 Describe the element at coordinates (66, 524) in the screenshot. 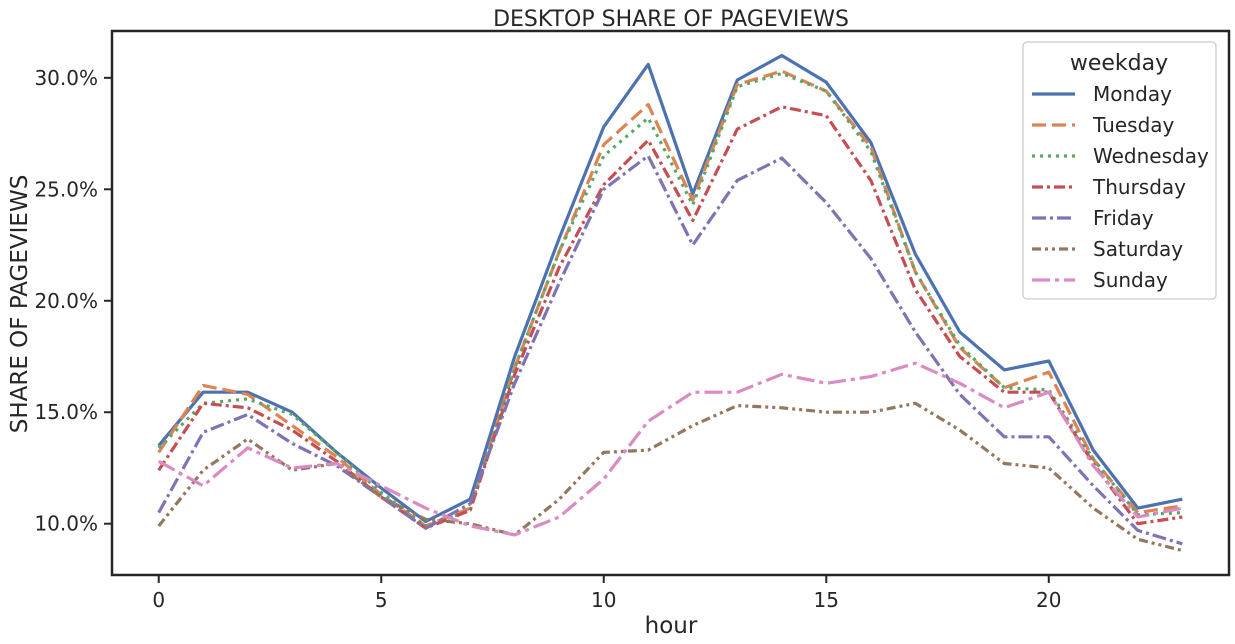

I see `y-tick-label: 10.0%` at that location.